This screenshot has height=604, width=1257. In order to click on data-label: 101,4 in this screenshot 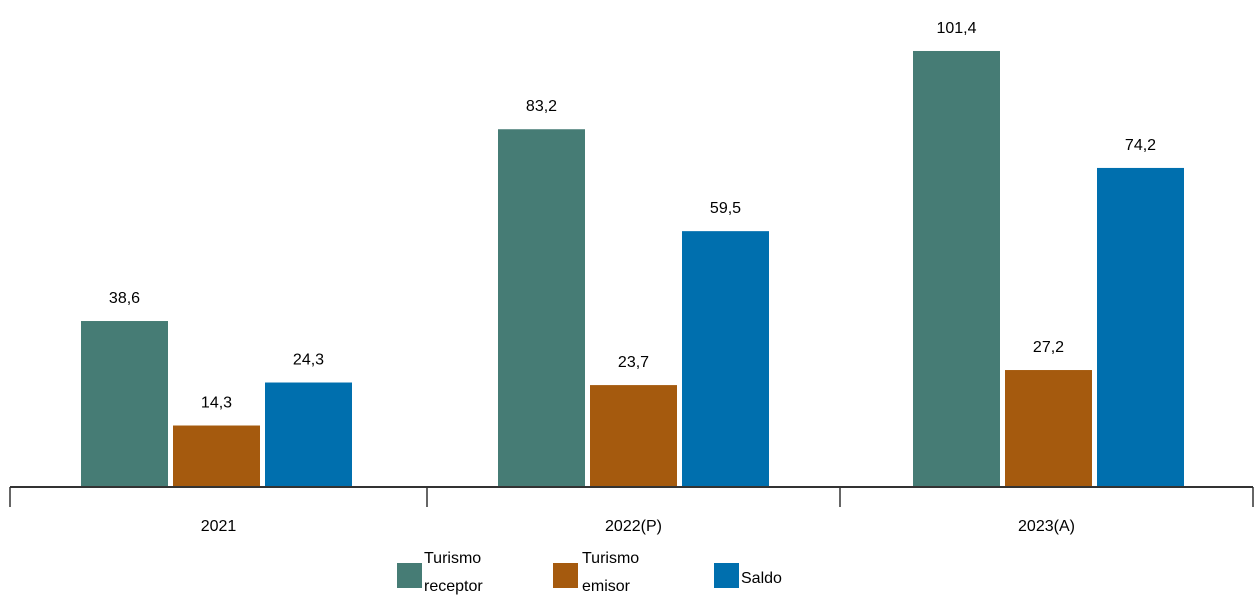, I will do `click(956, 28)`.